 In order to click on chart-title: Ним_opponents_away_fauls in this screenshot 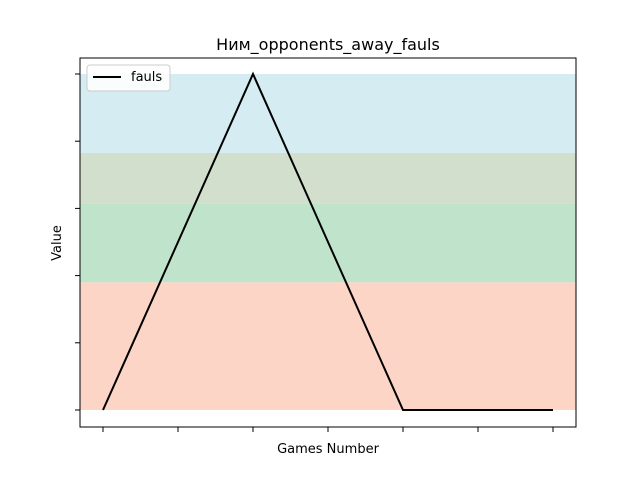, I will do `click(328, 45)`.